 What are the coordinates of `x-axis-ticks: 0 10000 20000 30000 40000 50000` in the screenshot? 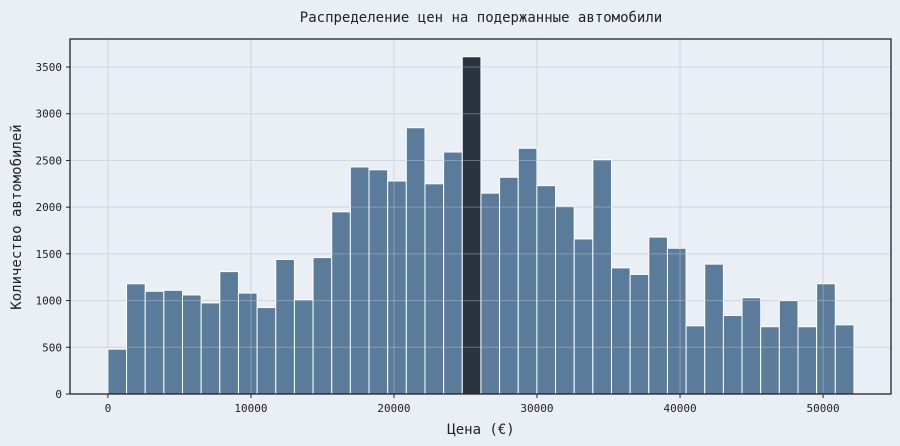 It's located at (472, 404).